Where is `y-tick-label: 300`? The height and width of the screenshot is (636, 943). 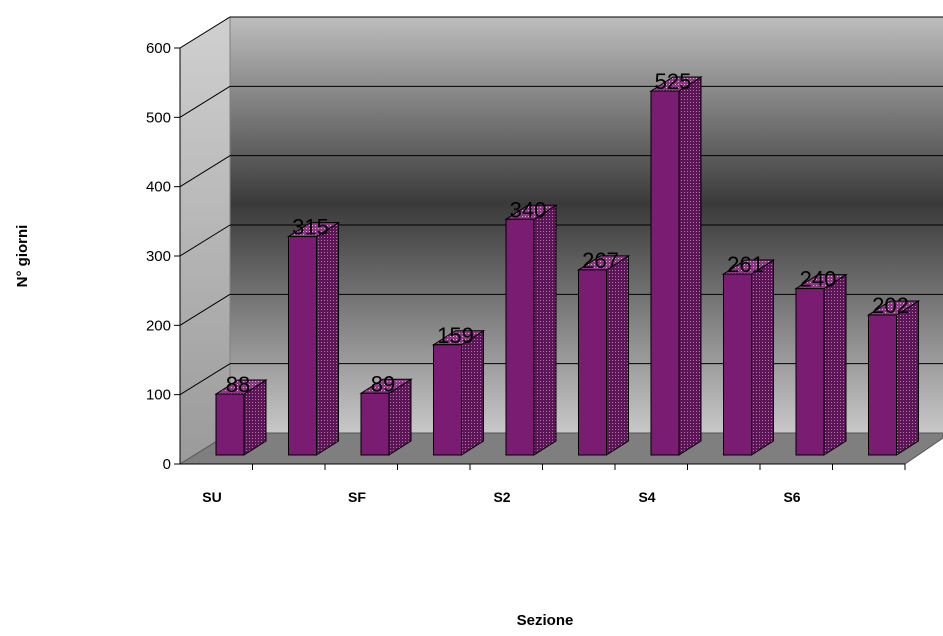 y-tick-label: 300 is located at coordinates (158, 256).